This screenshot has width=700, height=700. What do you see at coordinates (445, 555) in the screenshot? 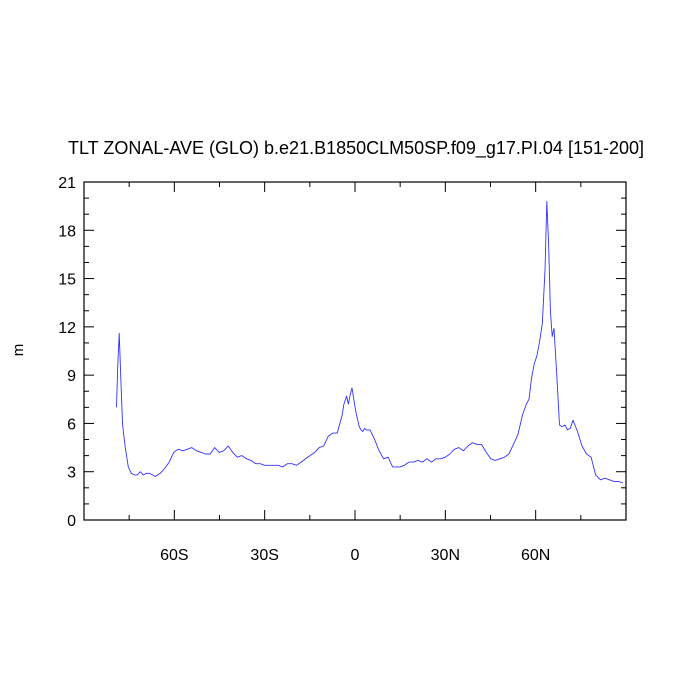
I see `x-tick-label: 30N` at bounding box center [445, 555].